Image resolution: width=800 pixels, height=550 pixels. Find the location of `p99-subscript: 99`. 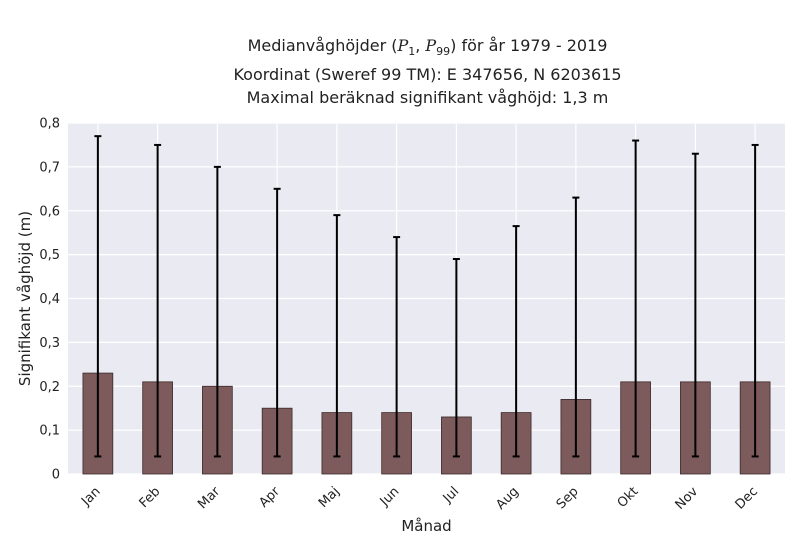

p99-subscript: 99 is located at coordinates (443, 52).